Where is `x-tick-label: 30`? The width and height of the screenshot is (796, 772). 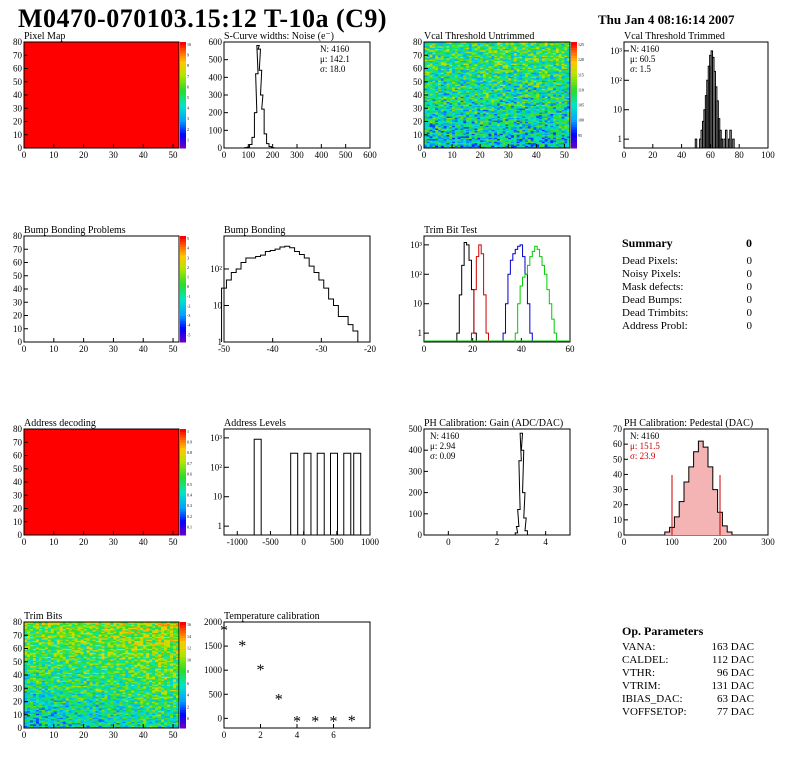 x-tick-label: 30 is located at coordinates (114, 349).